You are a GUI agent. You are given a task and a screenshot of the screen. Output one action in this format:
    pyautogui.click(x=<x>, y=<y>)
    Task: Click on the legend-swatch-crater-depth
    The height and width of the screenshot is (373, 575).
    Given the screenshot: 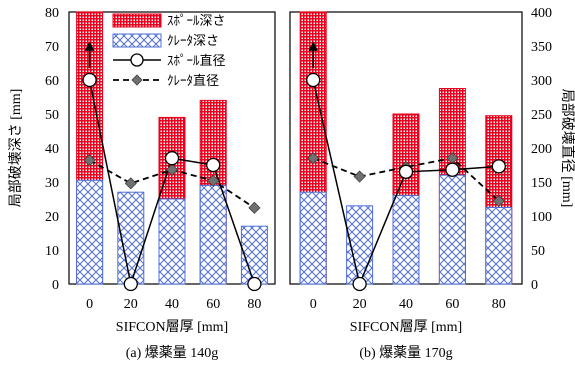 What is the action you would take?
    pyautogui.click(x=137, y=40)
    